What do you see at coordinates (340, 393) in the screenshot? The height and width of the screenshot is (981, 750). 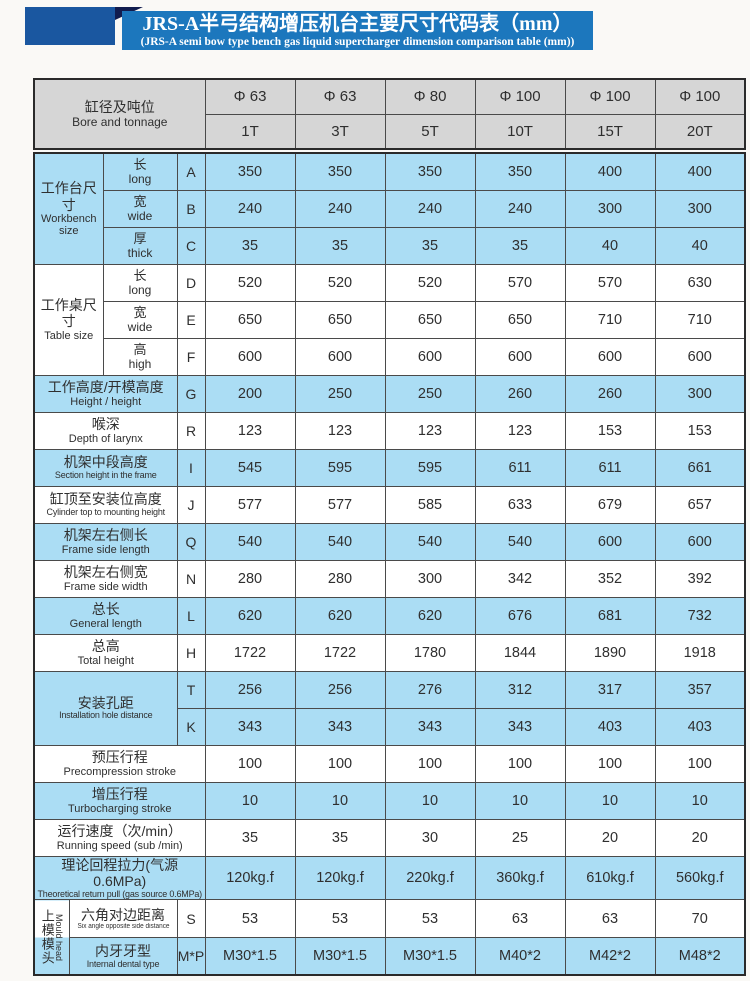 I see `value-cell: 250` at bounding box center [340, 393].